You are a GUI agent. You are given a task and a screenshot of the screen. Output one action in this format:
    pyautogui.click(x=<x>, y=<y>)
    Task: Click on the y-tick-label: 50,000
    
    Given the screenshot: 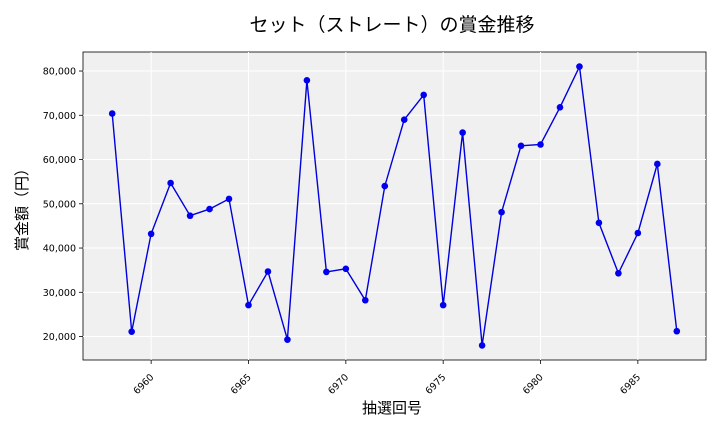 What is the action you would take?
    pyautogui.click(x=59, y=204)
    